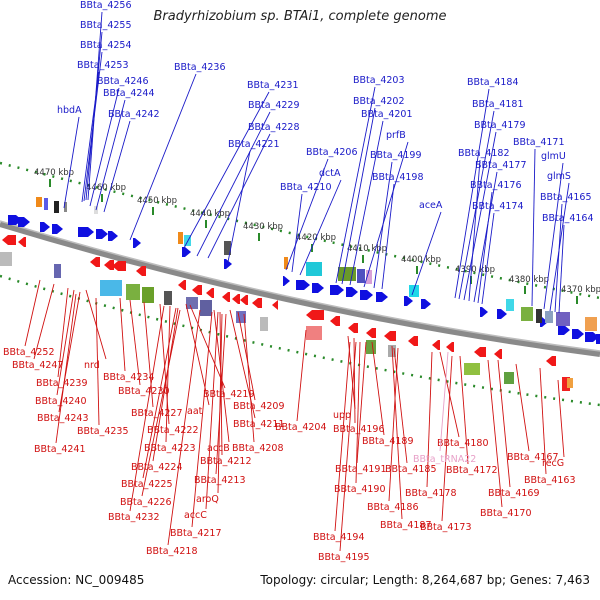 The width and height of the screenshot is (600, 600). What do you see at coordinates (306, 187) in the screenshot?
I see `gene-label-bbta-4210: BBta_4210` at bounding box center [306, 187].